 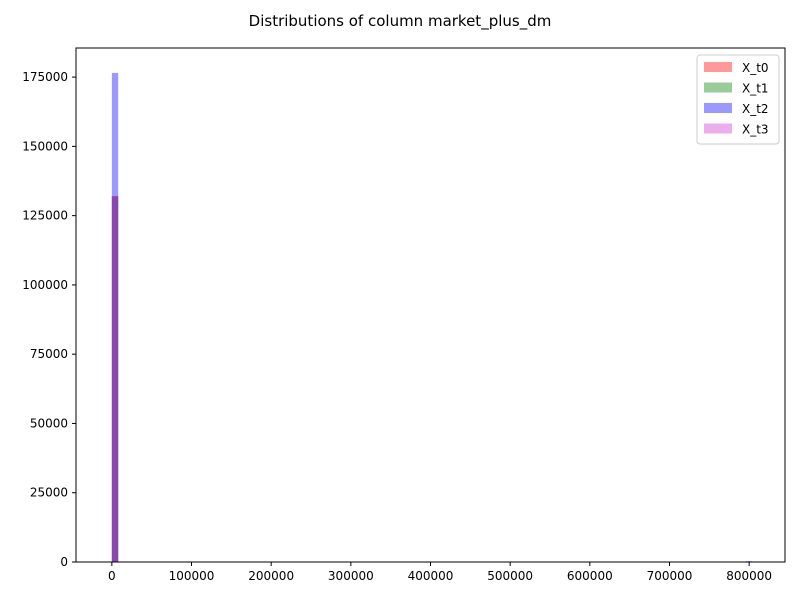 What do you see at coordinates (45, 77) in the screenshot?
I see `y-tick-label: 175000` at bounding box center [45, 77].